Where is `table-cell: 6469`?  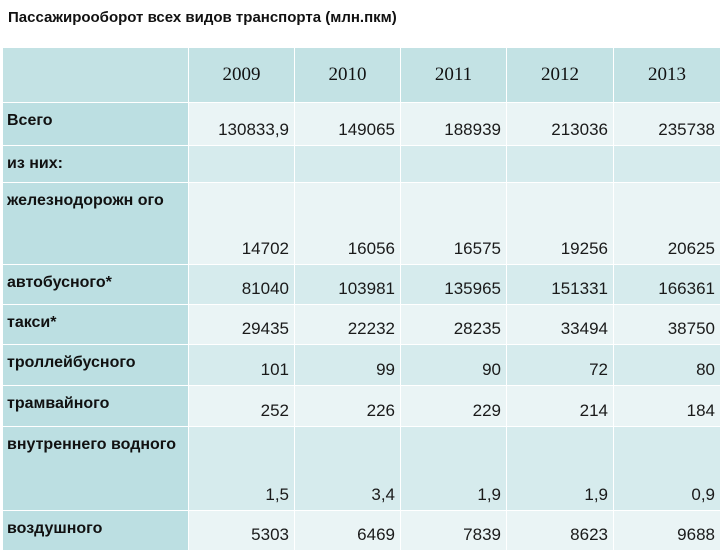 table-cell: 6469 is located at coordinates (348, 531).